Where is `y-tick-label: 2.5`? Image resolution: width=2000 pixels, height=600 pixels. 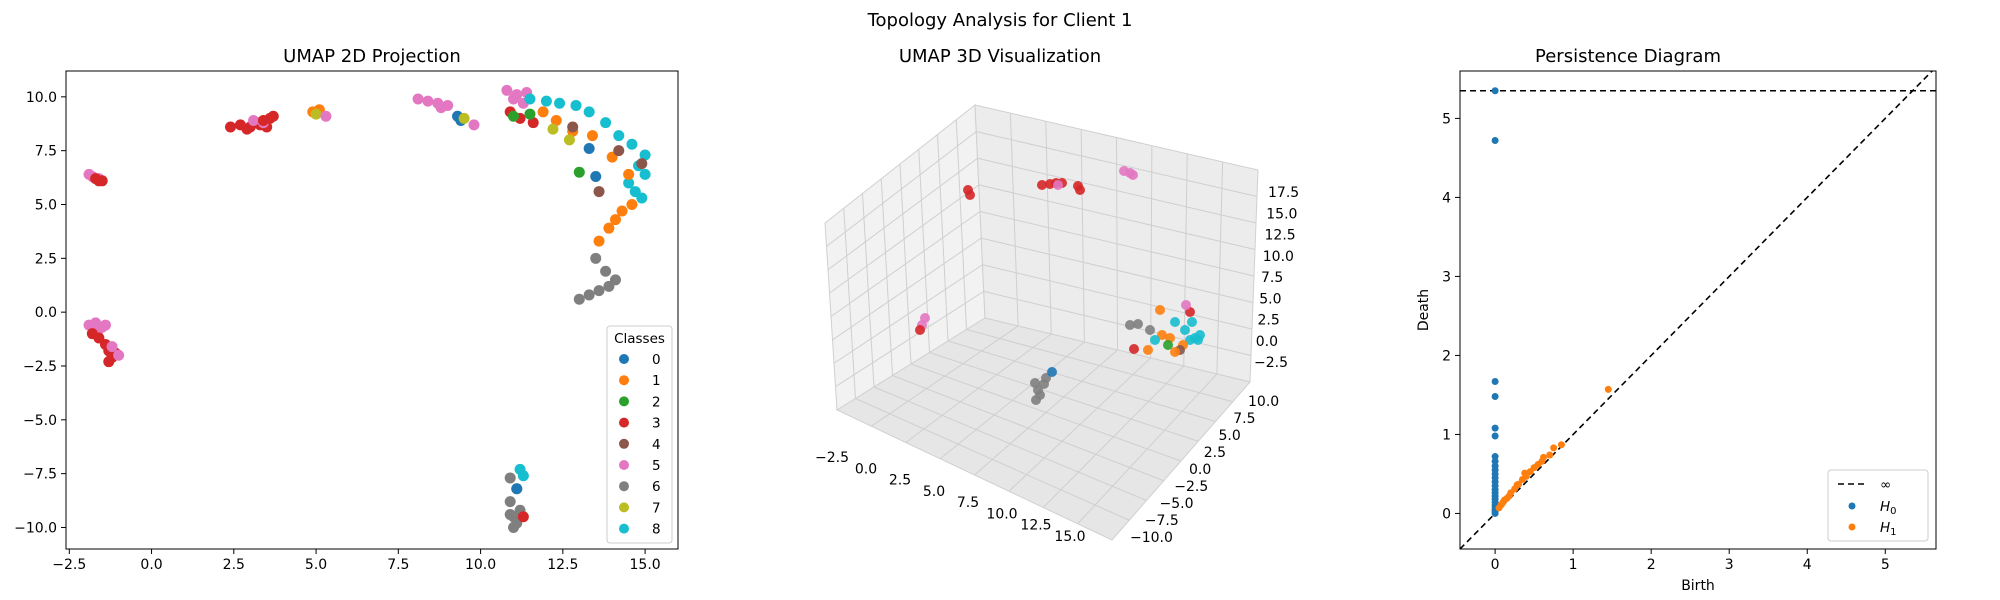 y-tick-label: 2.5 is located at coordinates (46, 259).